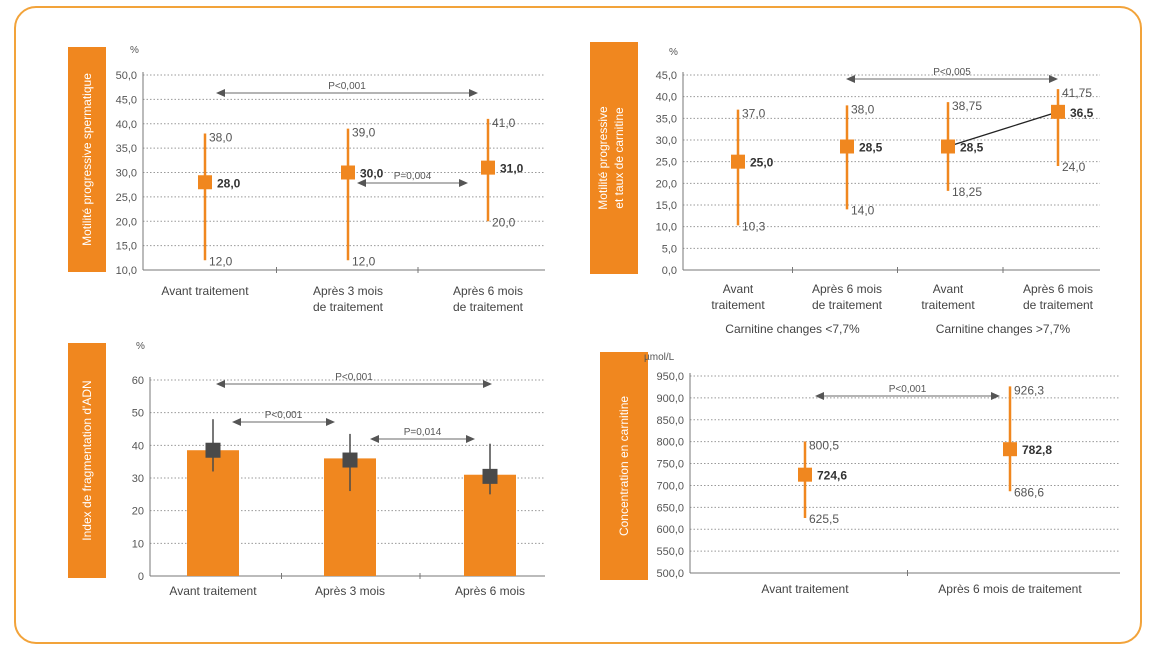 The image size is (1153, 653). I want to click on panel-2-category-label: traitement, so click(738, 305).